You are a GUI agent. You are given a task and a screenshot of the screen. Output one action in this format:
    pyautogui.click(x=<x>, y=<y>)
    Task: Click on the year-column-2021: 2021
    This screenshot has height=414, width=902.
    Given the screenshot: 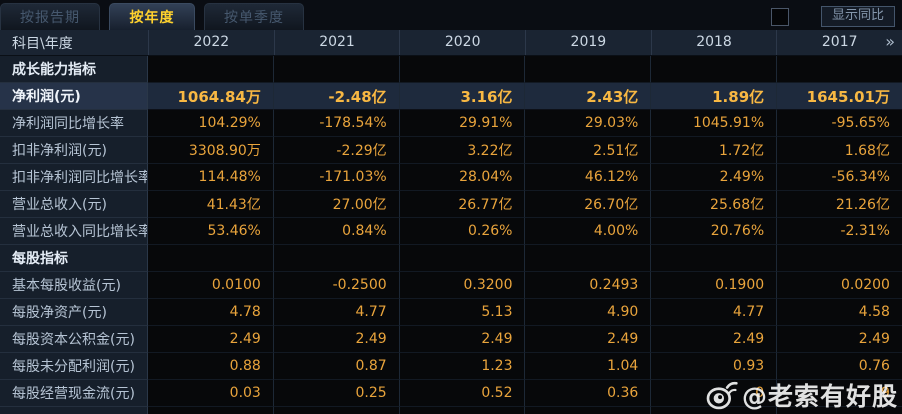 What is the action you would take?
    pyautogui.click(x=336, y=42)
    